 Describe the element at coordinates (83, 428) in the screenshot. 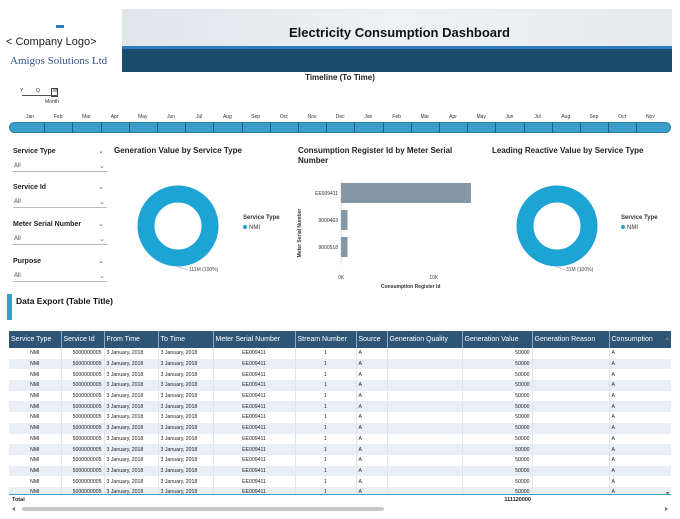

I see `table-cell: 5000000005` at that location.